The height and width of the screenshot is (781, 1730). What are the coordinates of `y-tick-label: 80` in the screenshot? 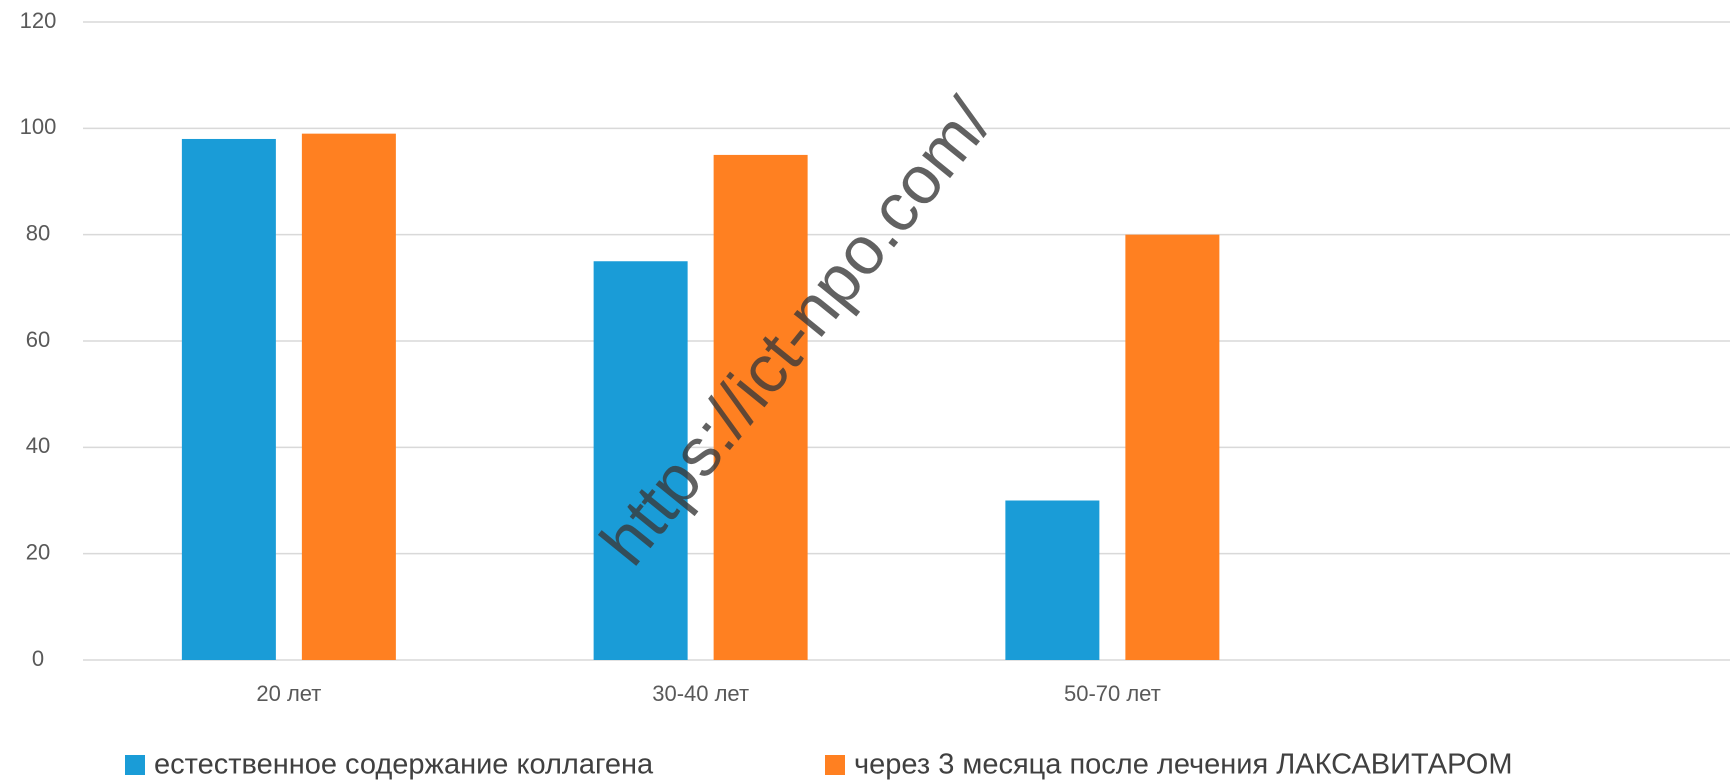 It's located at (38, 232).